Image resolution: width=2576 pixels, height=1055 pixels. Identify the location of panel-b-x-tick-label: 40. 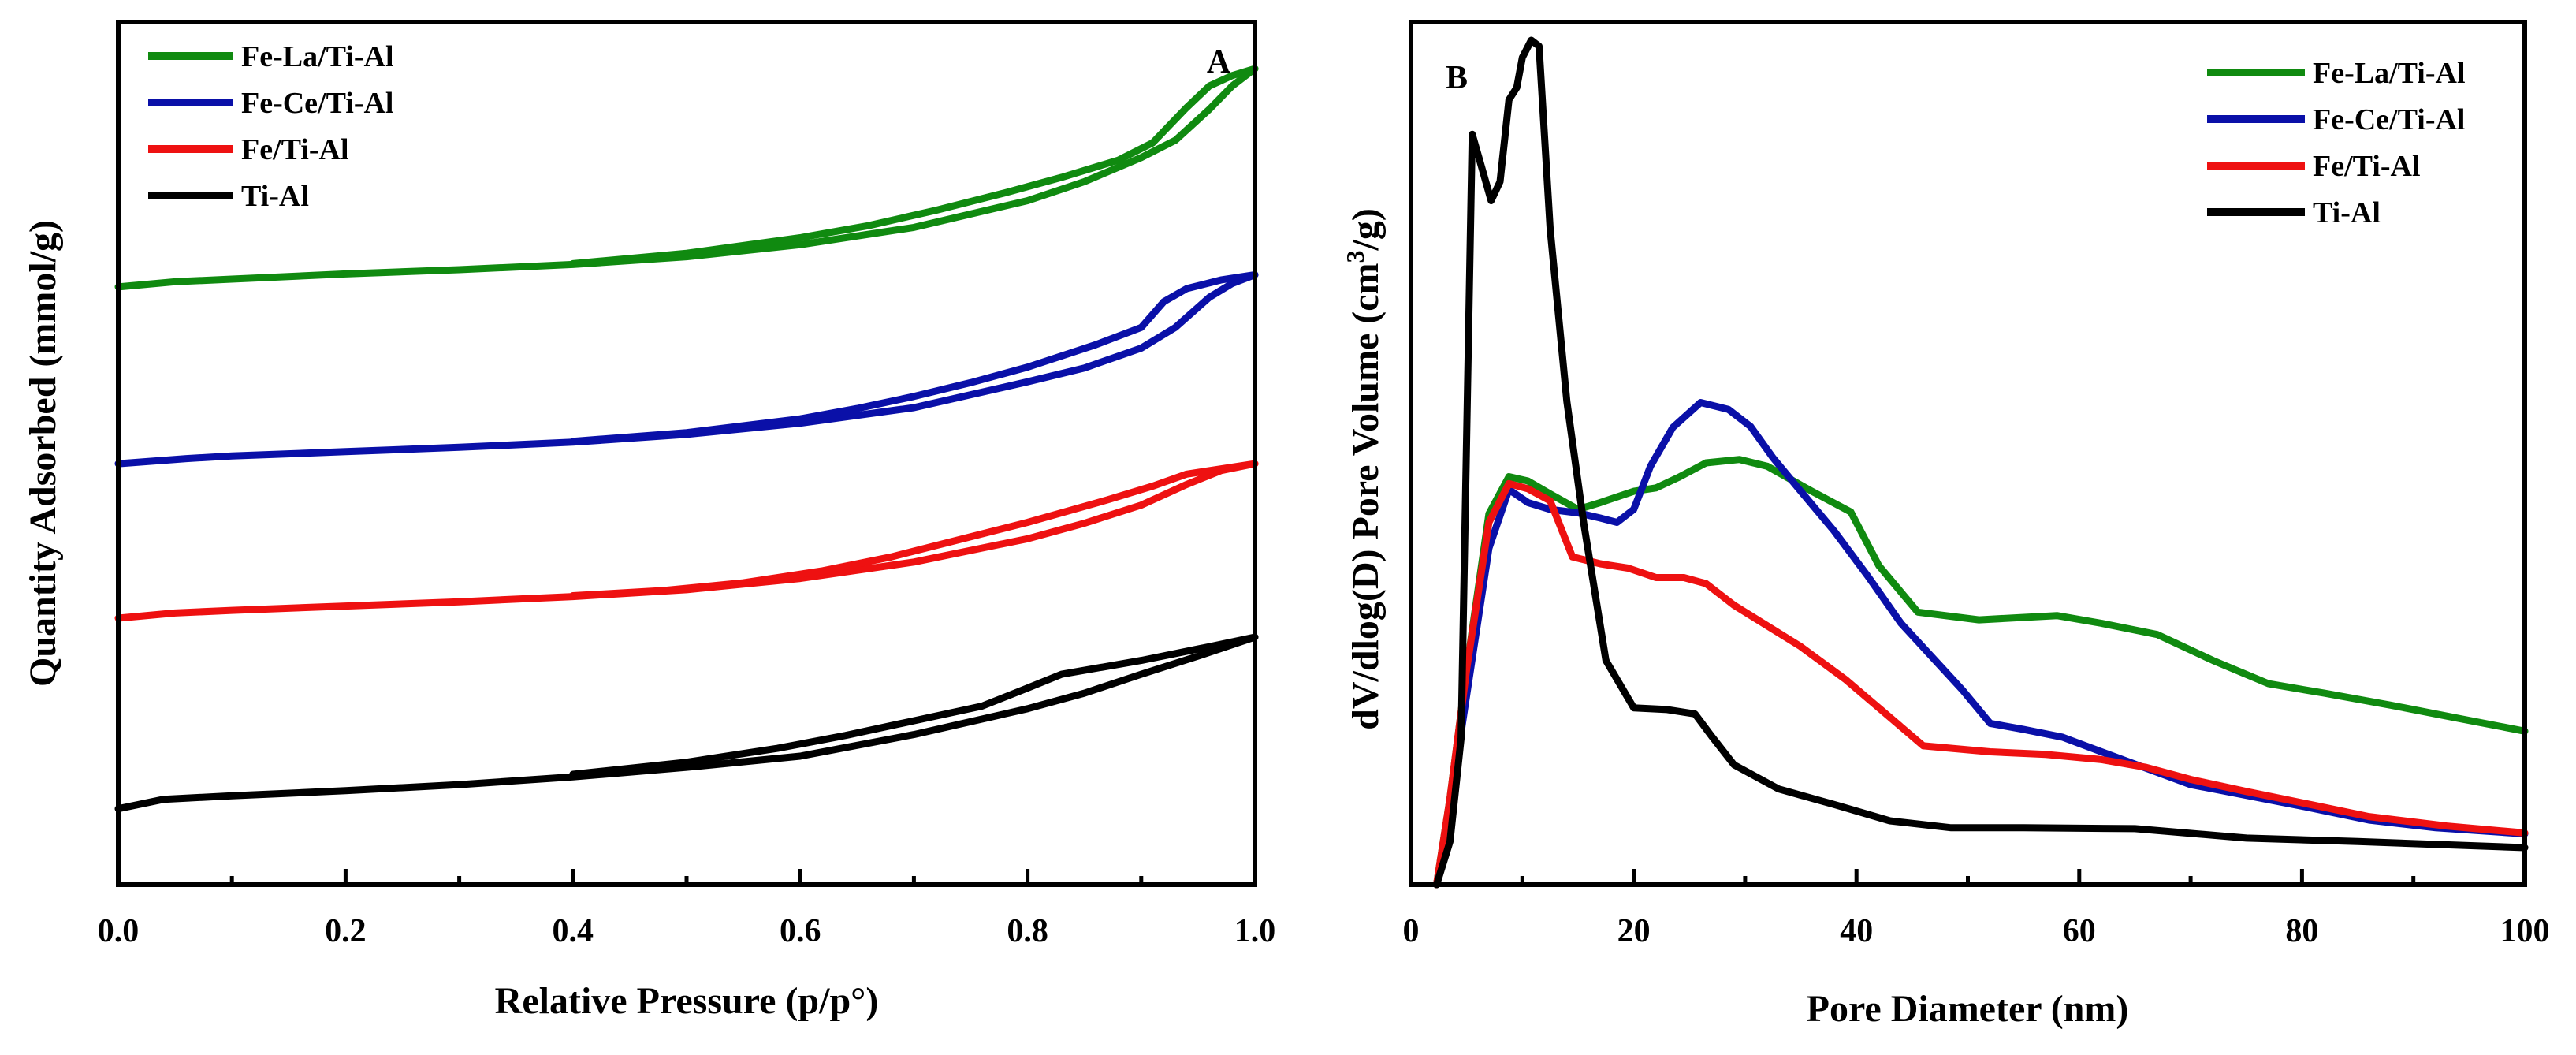
(1856, 931).